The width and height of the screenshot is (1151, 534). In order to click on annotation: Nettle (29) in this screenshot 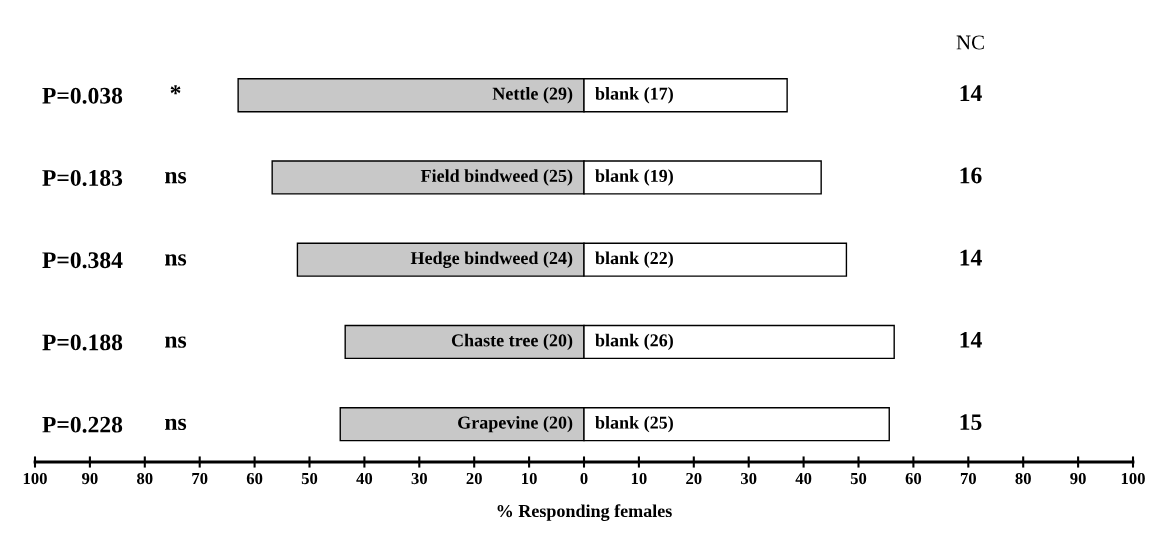, I will do `click(532, 95)`.